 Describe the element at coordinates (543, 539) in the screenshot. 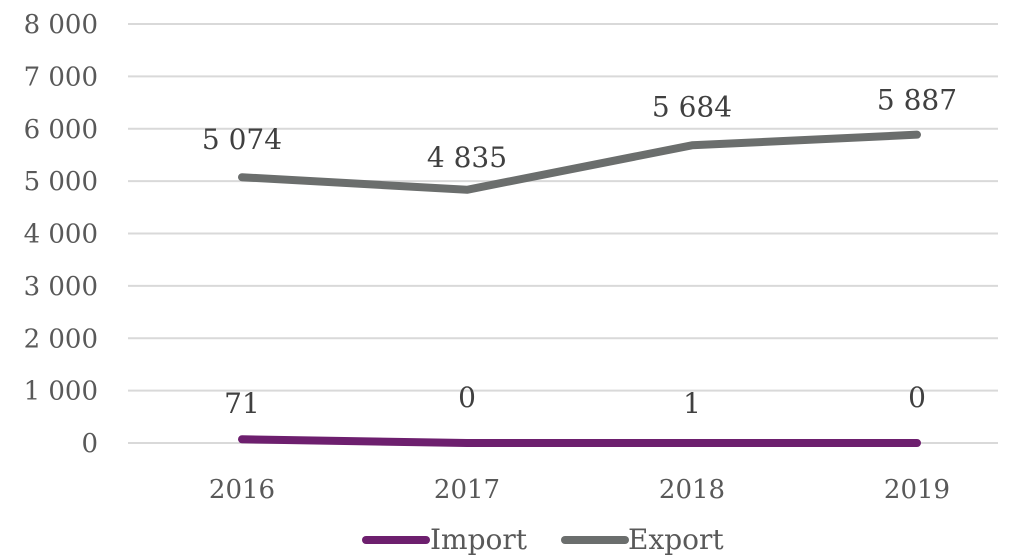

I see `legend: Import Export` at that location.